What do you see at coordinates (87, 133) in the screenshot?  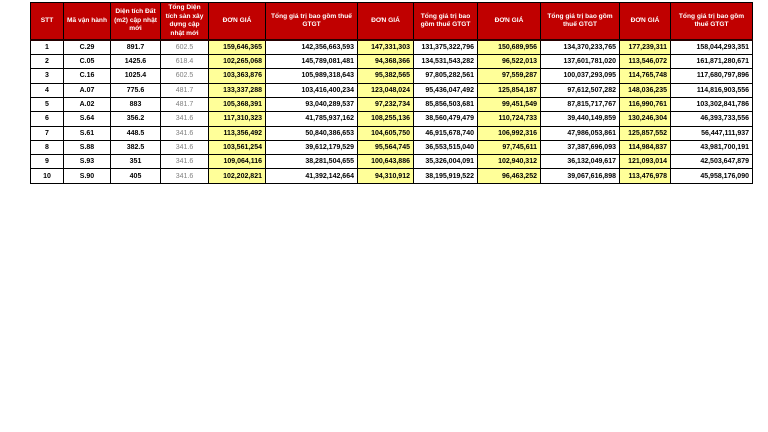 I see `cell-ma-van-hanh: S.61` at bounding box center [87, 133].